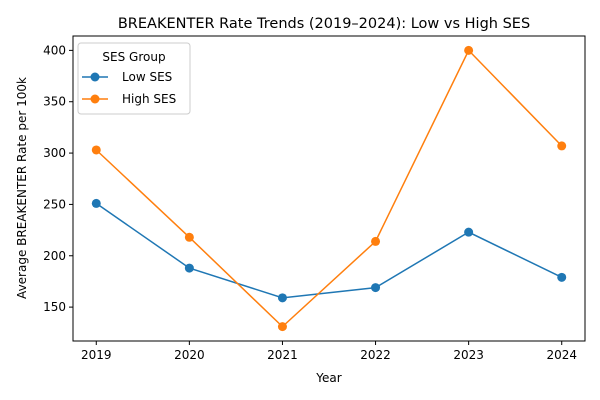  Describe the element at coordinates (58, 178) in the screenshot. I see `y-axis: 150 200 250 300 350 400` at that location.